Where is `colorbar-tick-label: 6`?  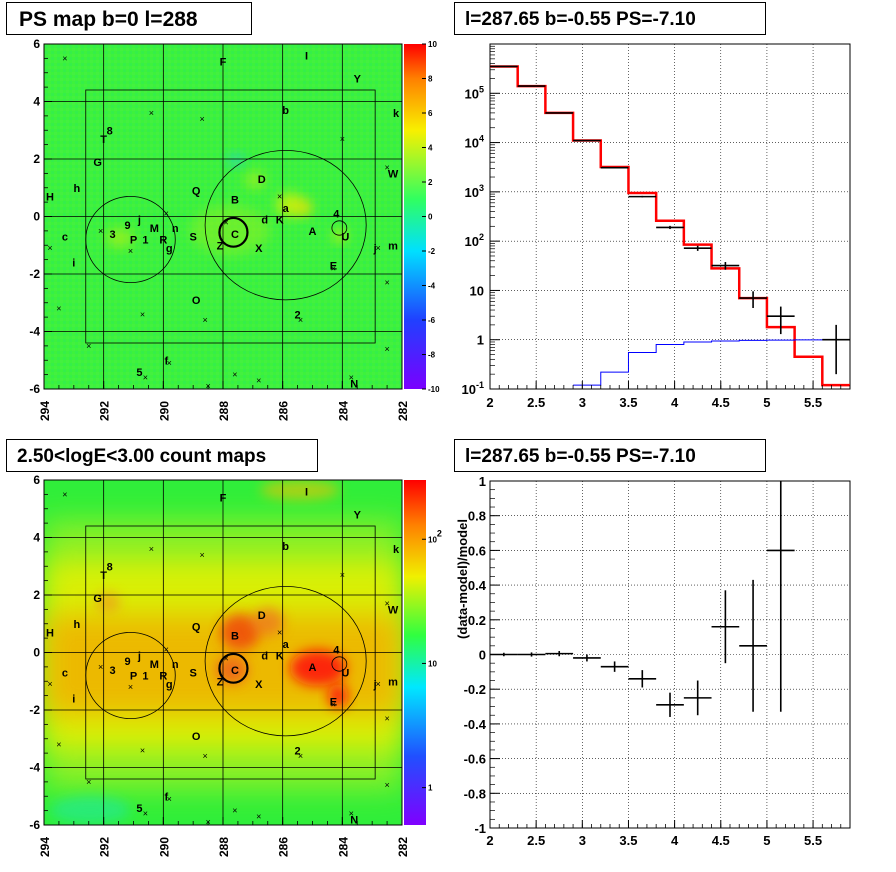 colorbar-tick-label: 6 is located at coordinates (430, 113).